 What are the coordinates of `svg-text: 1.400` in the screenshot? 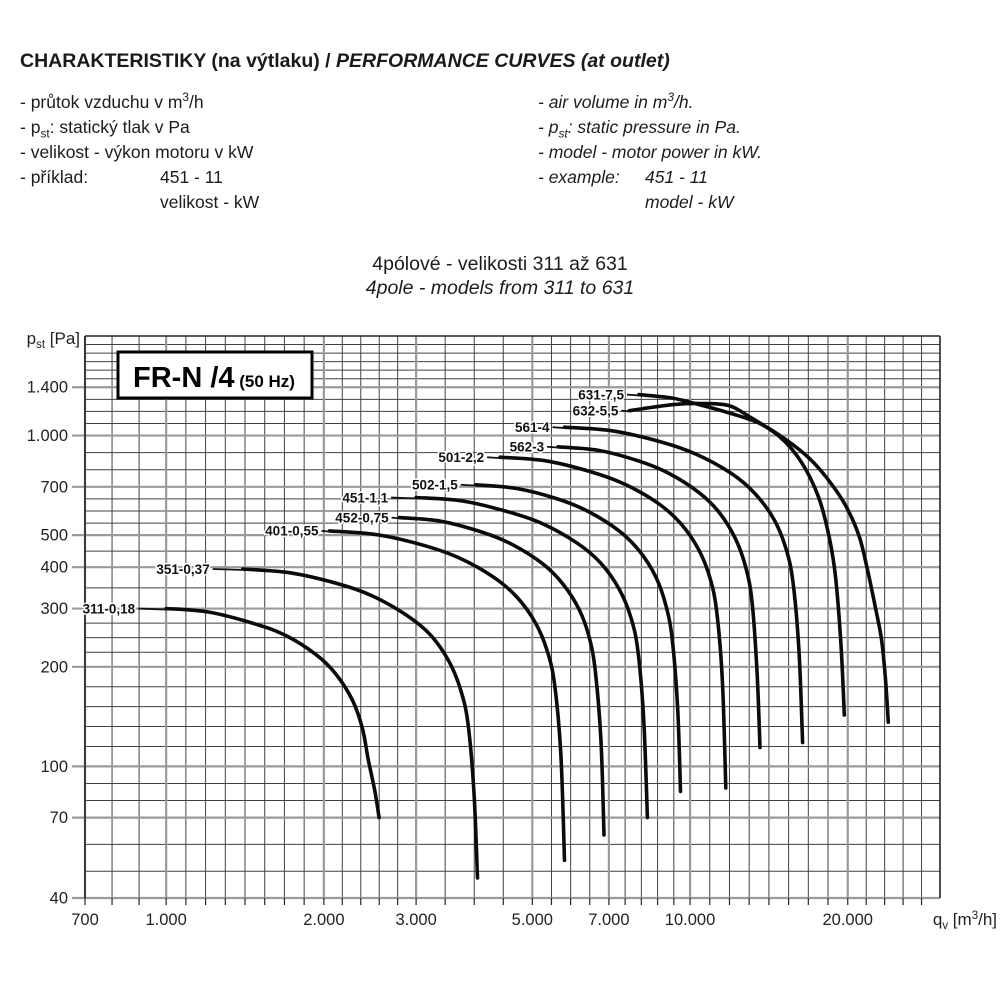 It's located at (47, 388).